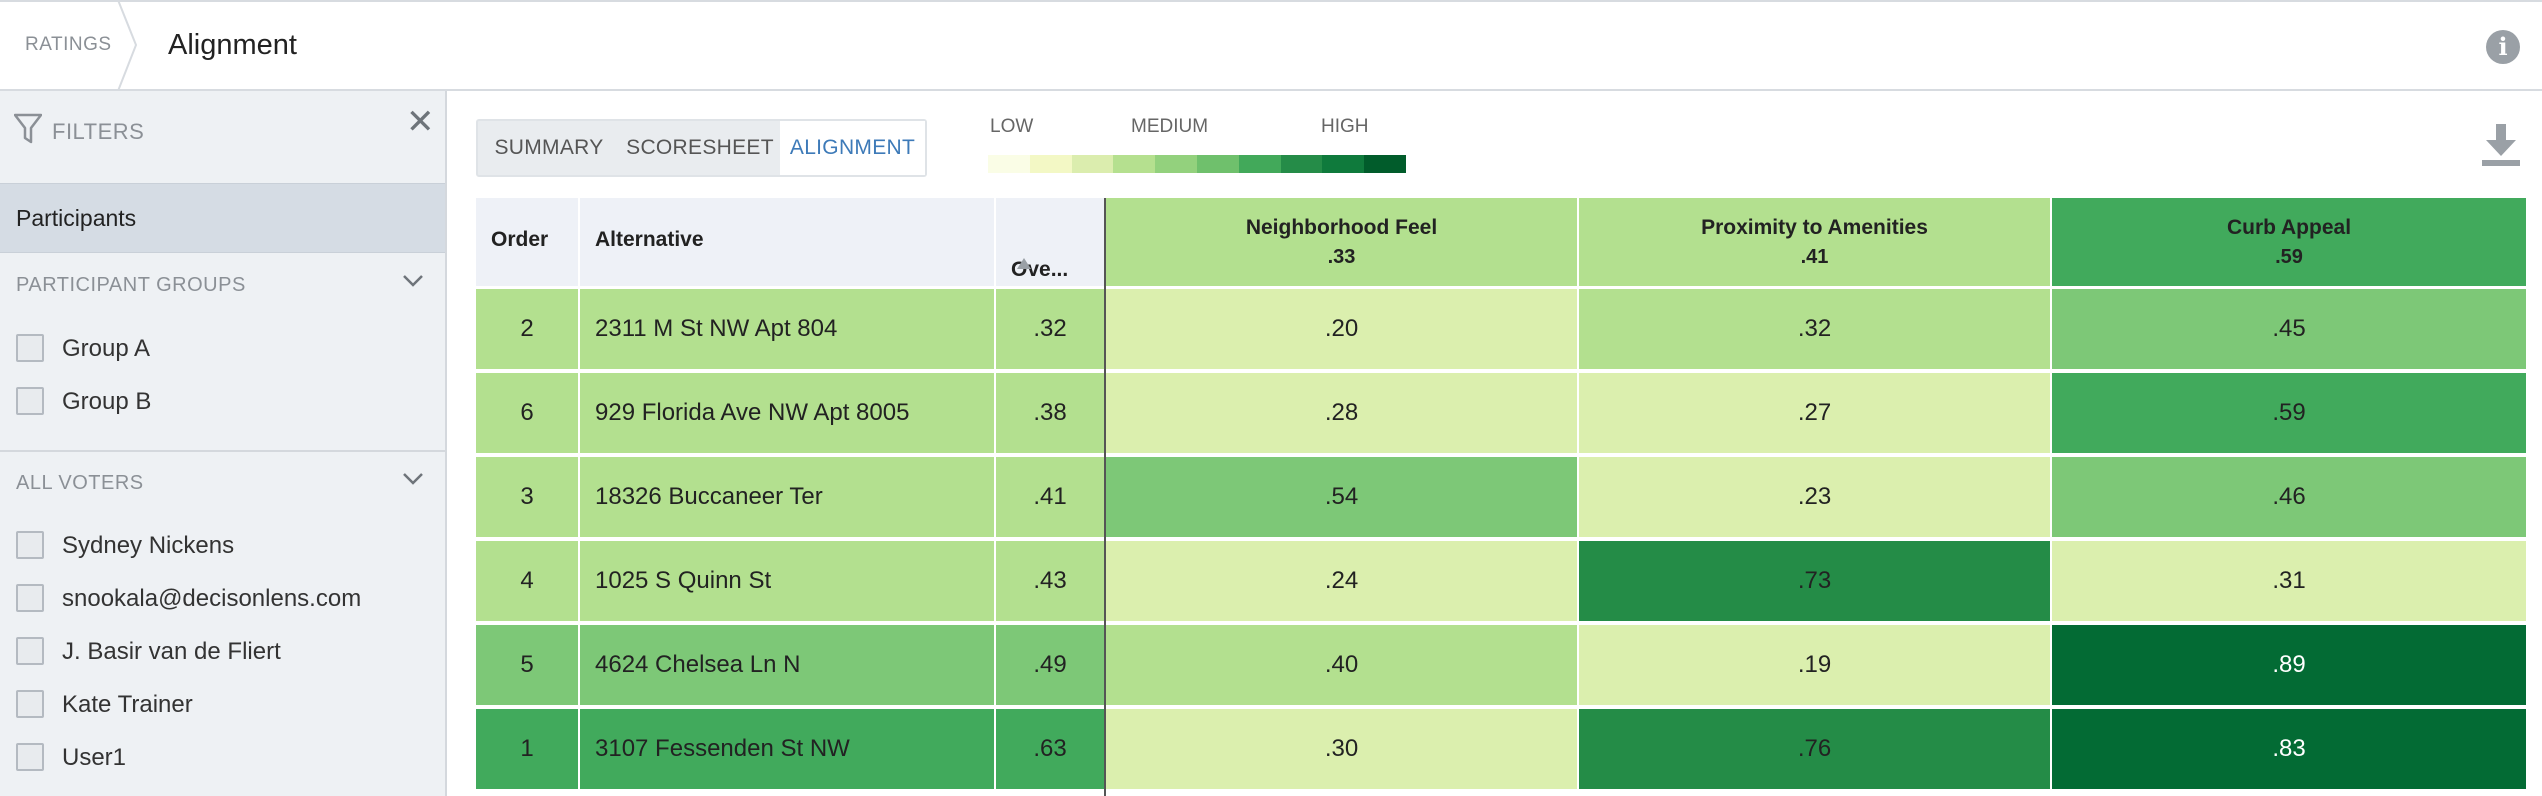 The height and width of the screenshot is (796, 2542). I want to click on checkbox-row-group-a: Group A, so click(226, 349).